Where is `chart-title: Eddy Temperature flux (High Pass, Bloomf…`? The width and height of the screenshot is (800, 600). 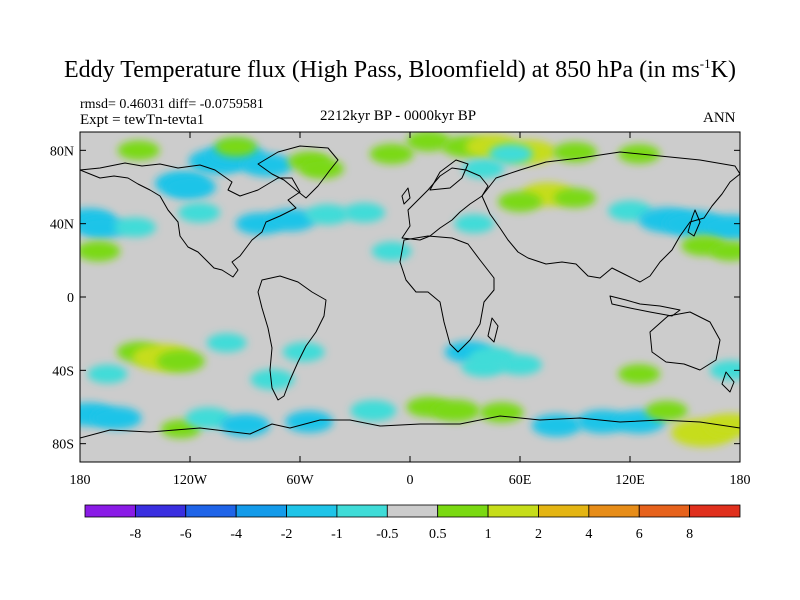 chart-title: Eddy Temperature flux (High Pass, Bloomf… is located at coordinates (400, 70).